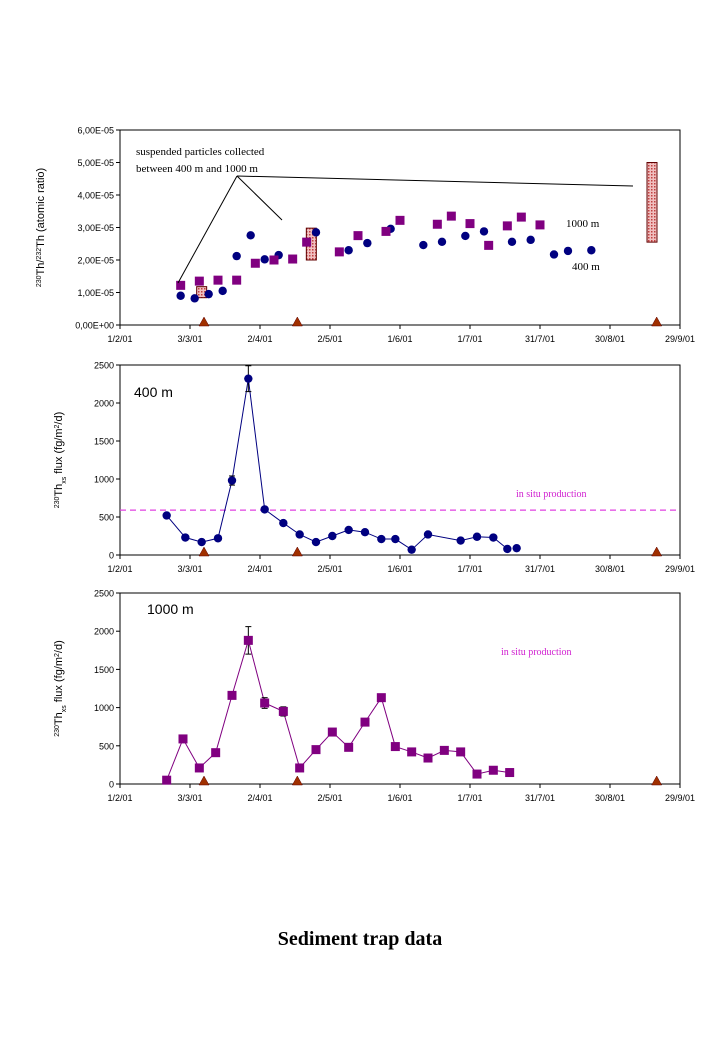 This screenshot has height=1040, width=720. What do you see at coordinates (197, 169) in the screenshot?
I see `annotation-text: between 400 m and 1000 m` at bounding box center [197, 169].